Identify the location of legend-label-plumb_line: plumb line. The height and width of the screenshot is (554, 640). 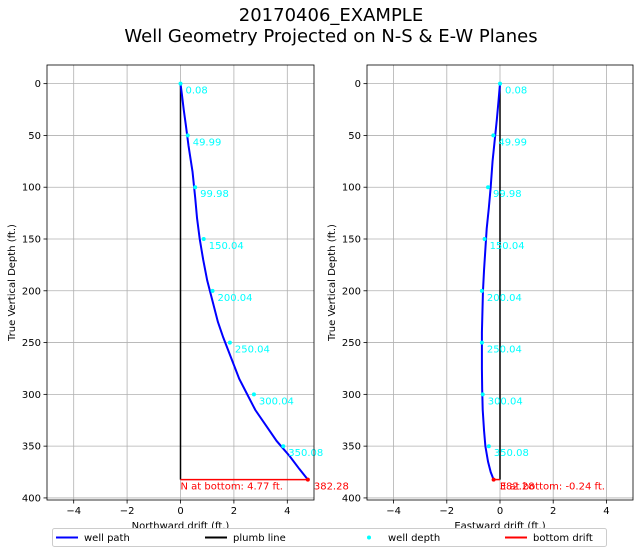
(259, 538).